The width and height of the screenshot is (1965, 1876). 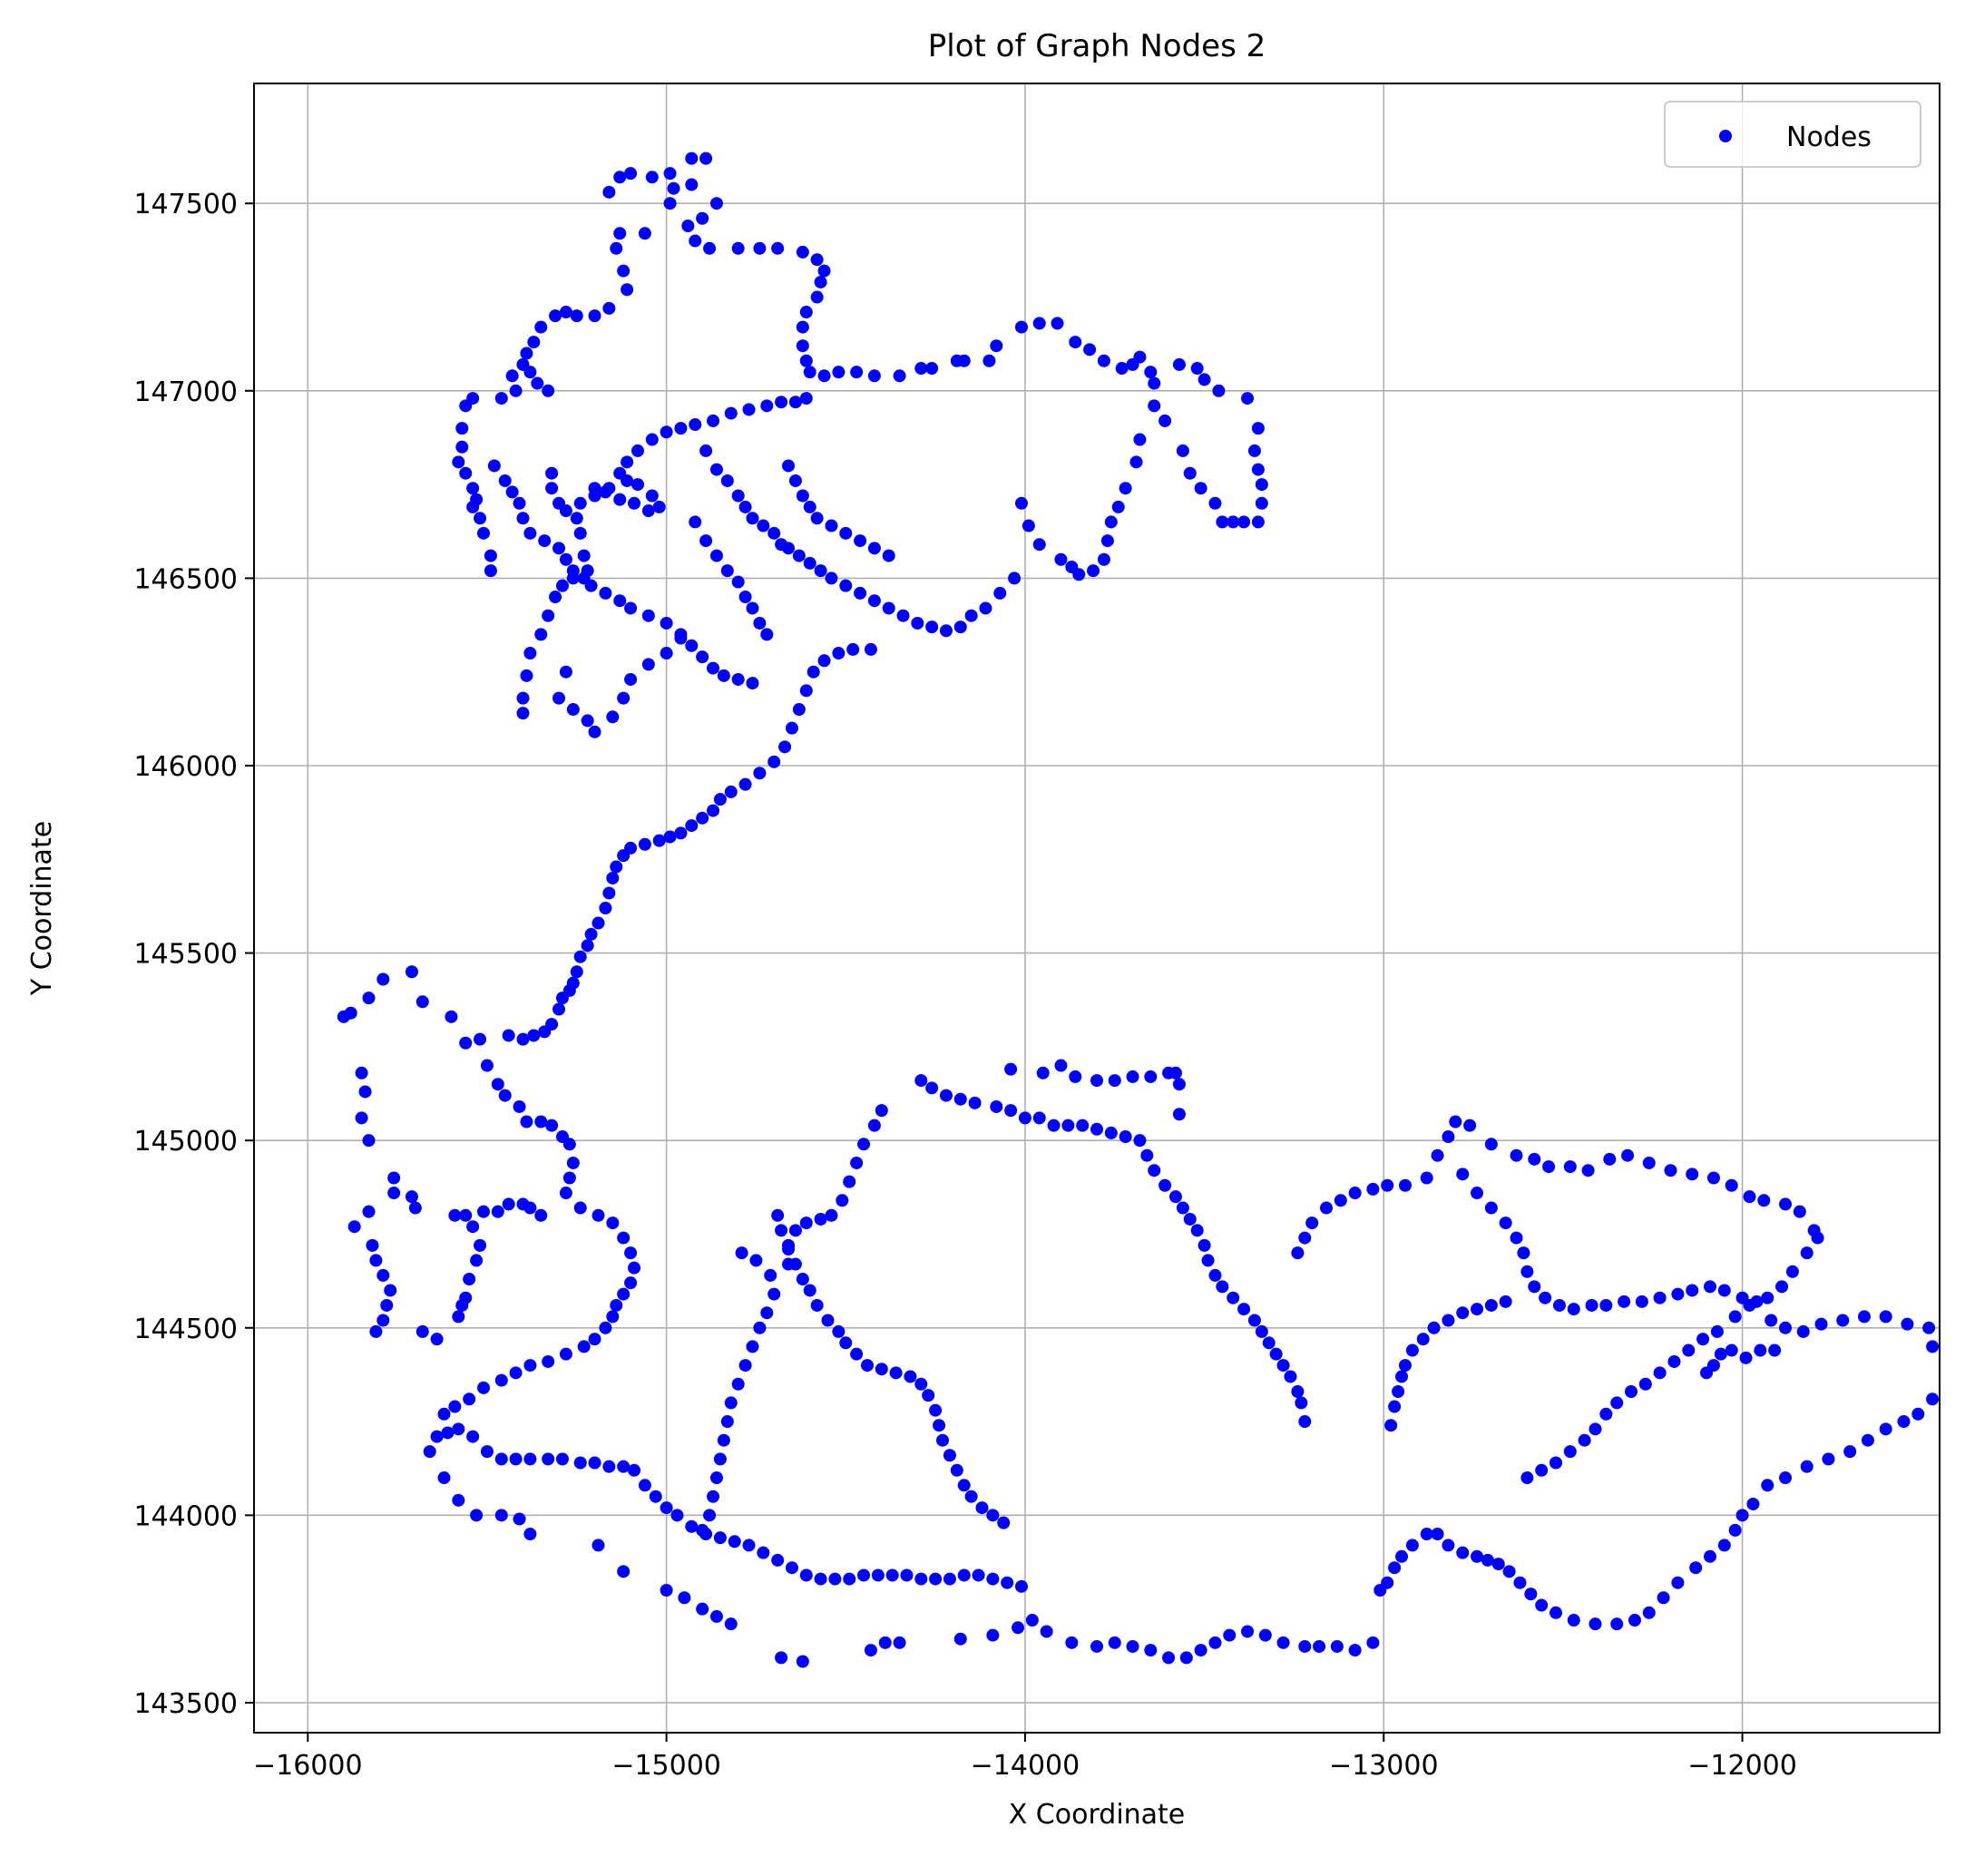 What do you see at coordinates (185, 1142) in the screenshot?
I see `y-tick-label: 145000` at bounding box center [185, 1142].